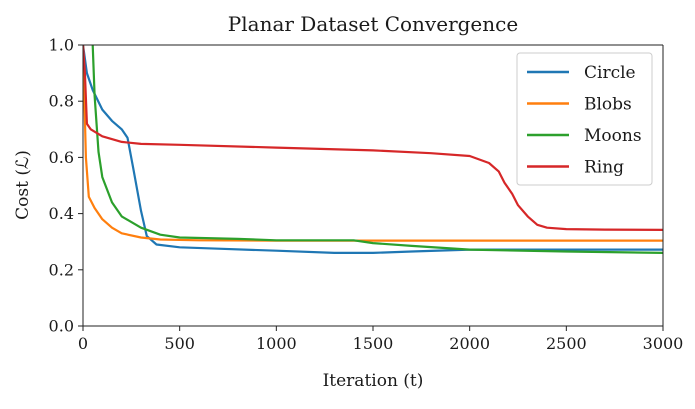 This screenshot has height=409, width=695. I want to click on x-tick-label: 1000, so click(276, 343).